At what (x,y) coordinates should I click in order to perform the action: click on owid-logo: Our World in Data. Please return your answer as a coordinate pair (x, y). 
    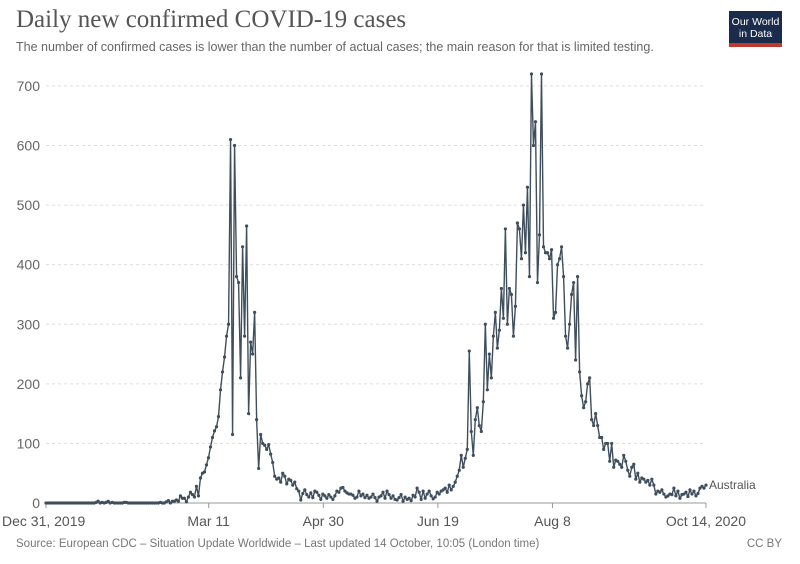
    Looking at the image, I should click on (755, 29).